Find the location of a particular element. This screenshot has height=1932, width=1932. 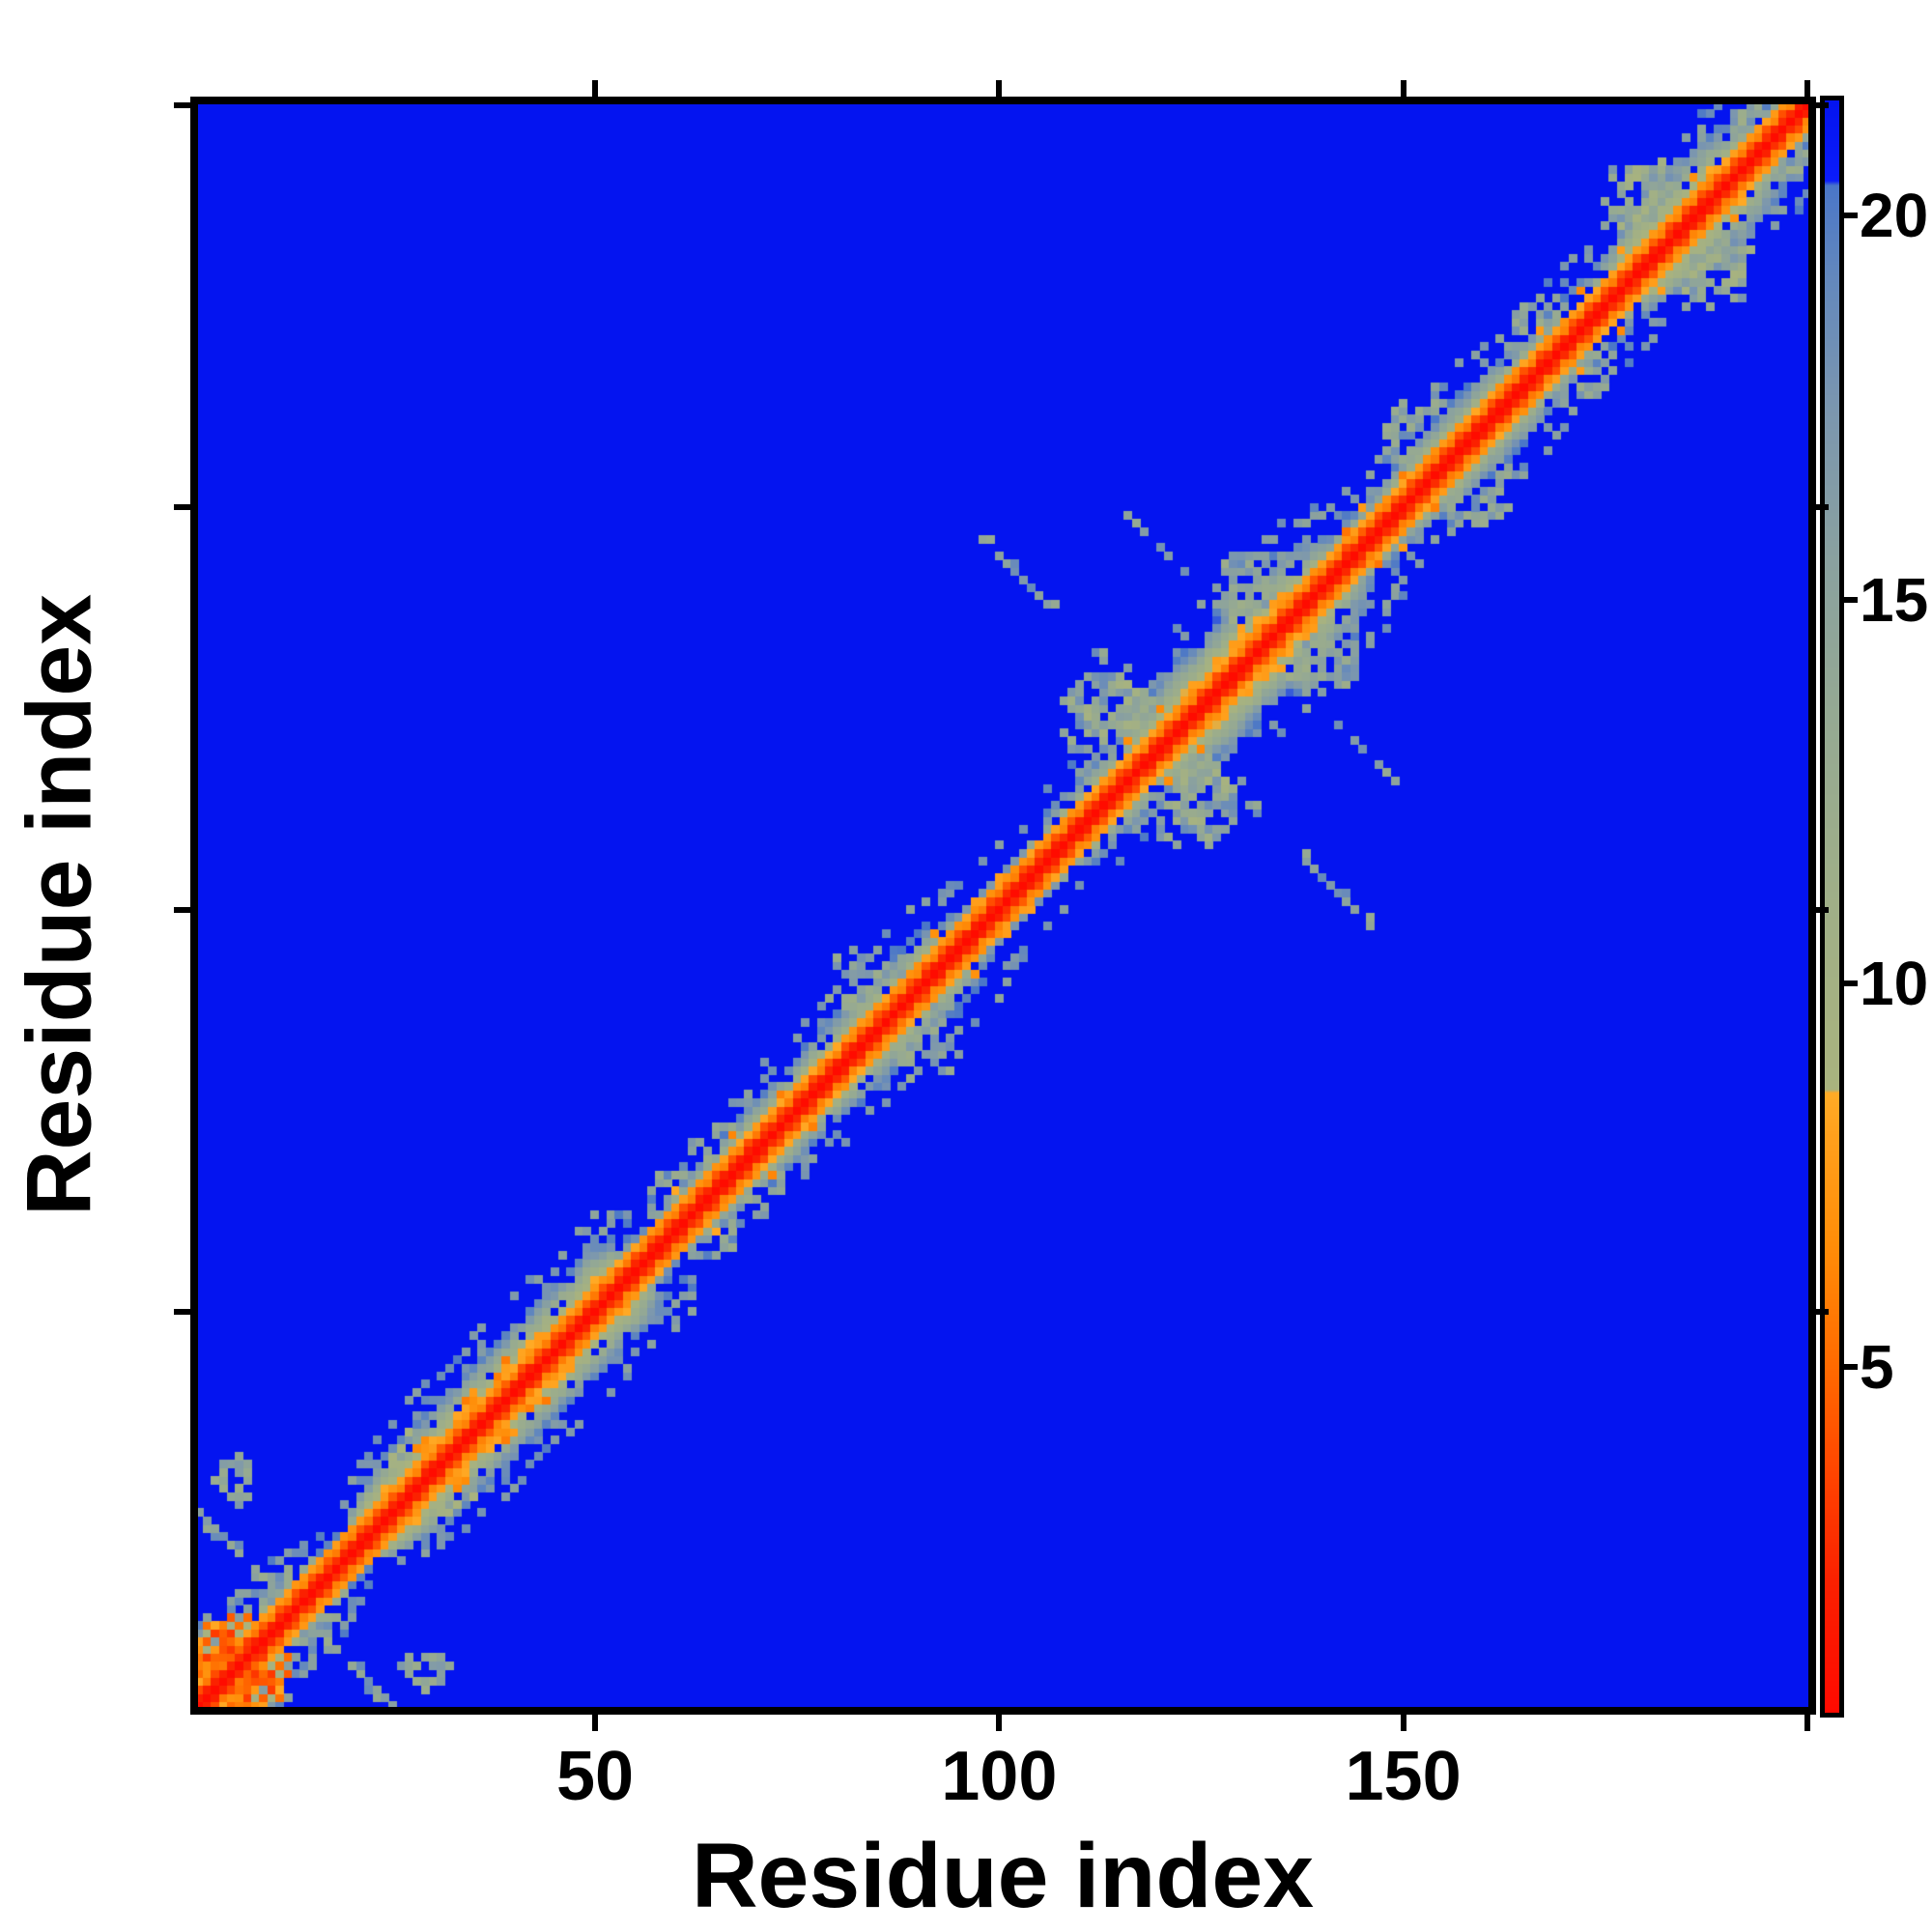

y-axis-title: Residue index is located at coordinates (59, 905).